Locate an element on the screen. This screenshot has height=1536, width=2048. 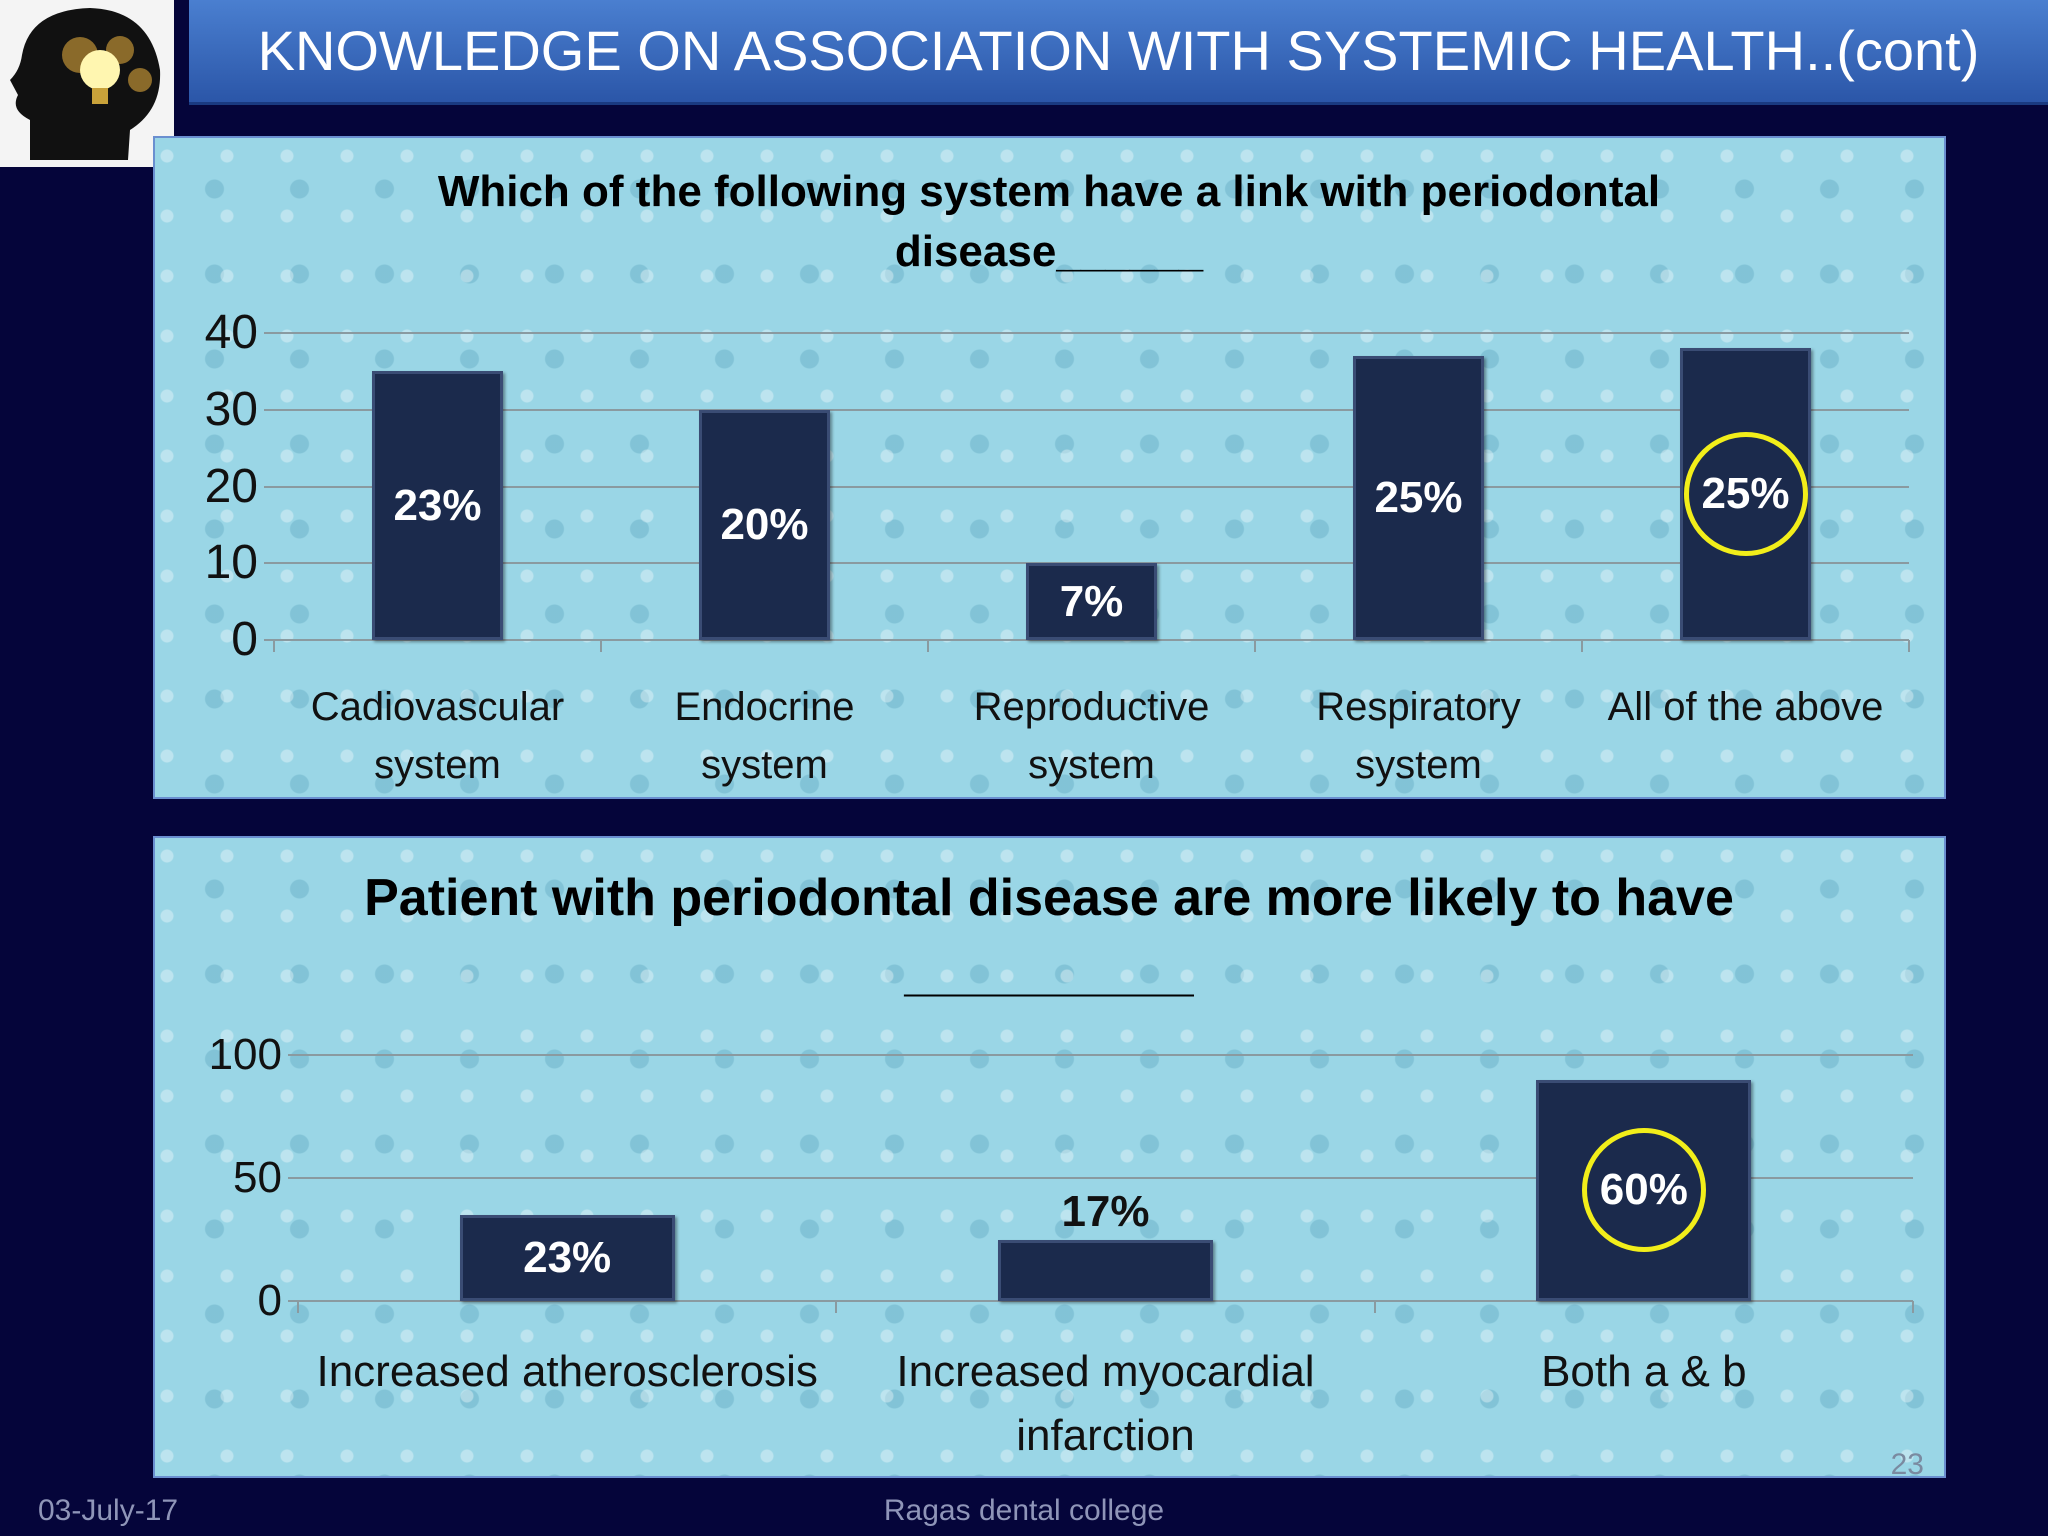
x-tick-label: Respiratory system is located at coordinates (1418, 736).